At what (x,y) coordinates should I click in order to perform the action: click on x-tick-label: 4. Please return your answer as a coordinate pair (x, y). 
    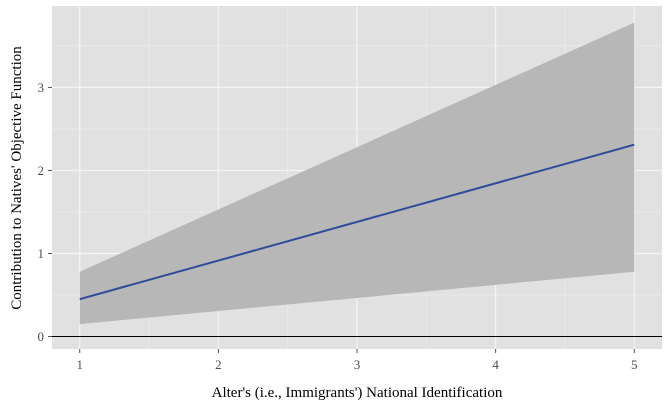
    Looking at the image, I should click on (495, 364).